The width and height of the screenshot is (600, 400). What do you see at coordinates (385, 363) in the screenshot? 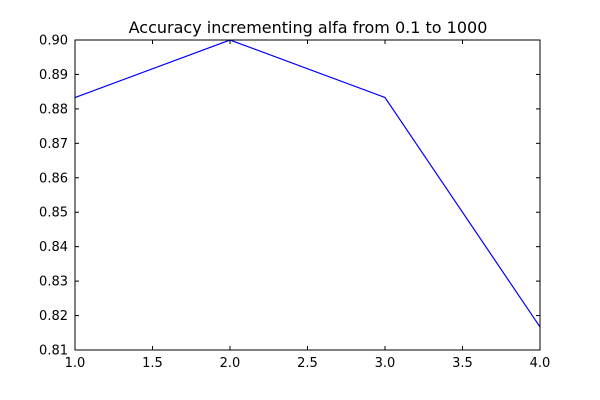
I see `x-tick-label: 3.0` at bounding box center [385, 363].